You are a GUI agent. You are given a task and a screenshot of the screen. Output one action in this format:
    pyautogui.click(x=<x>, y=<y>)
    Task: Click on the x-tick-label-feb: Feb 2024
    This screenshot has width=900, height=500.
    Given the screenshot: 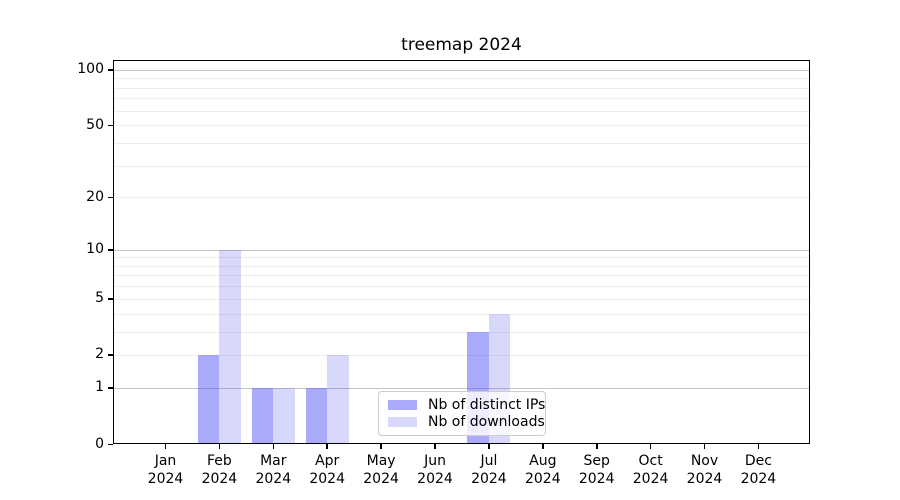 What is the action you would take?
    pyautogui.click(x=219, y=470)
    